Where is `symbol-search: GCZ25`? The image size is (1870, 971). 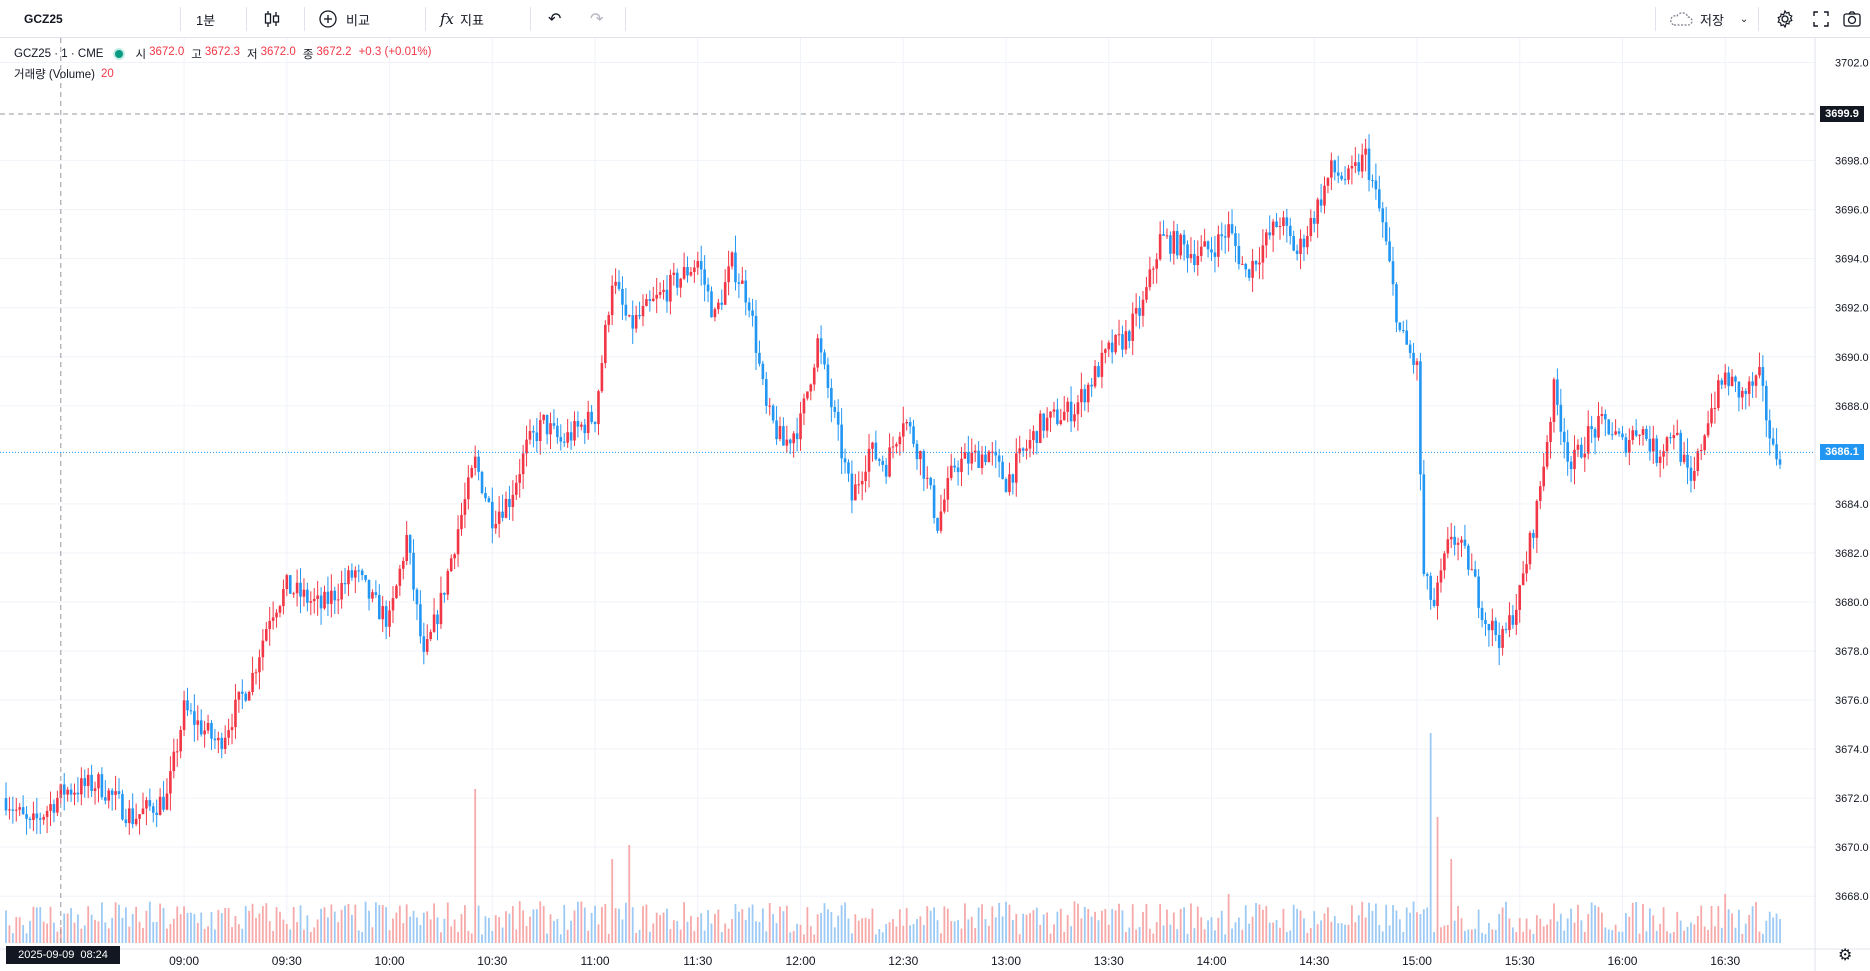 symbol-search: GCZ25 is located at coordinates (43, 19).